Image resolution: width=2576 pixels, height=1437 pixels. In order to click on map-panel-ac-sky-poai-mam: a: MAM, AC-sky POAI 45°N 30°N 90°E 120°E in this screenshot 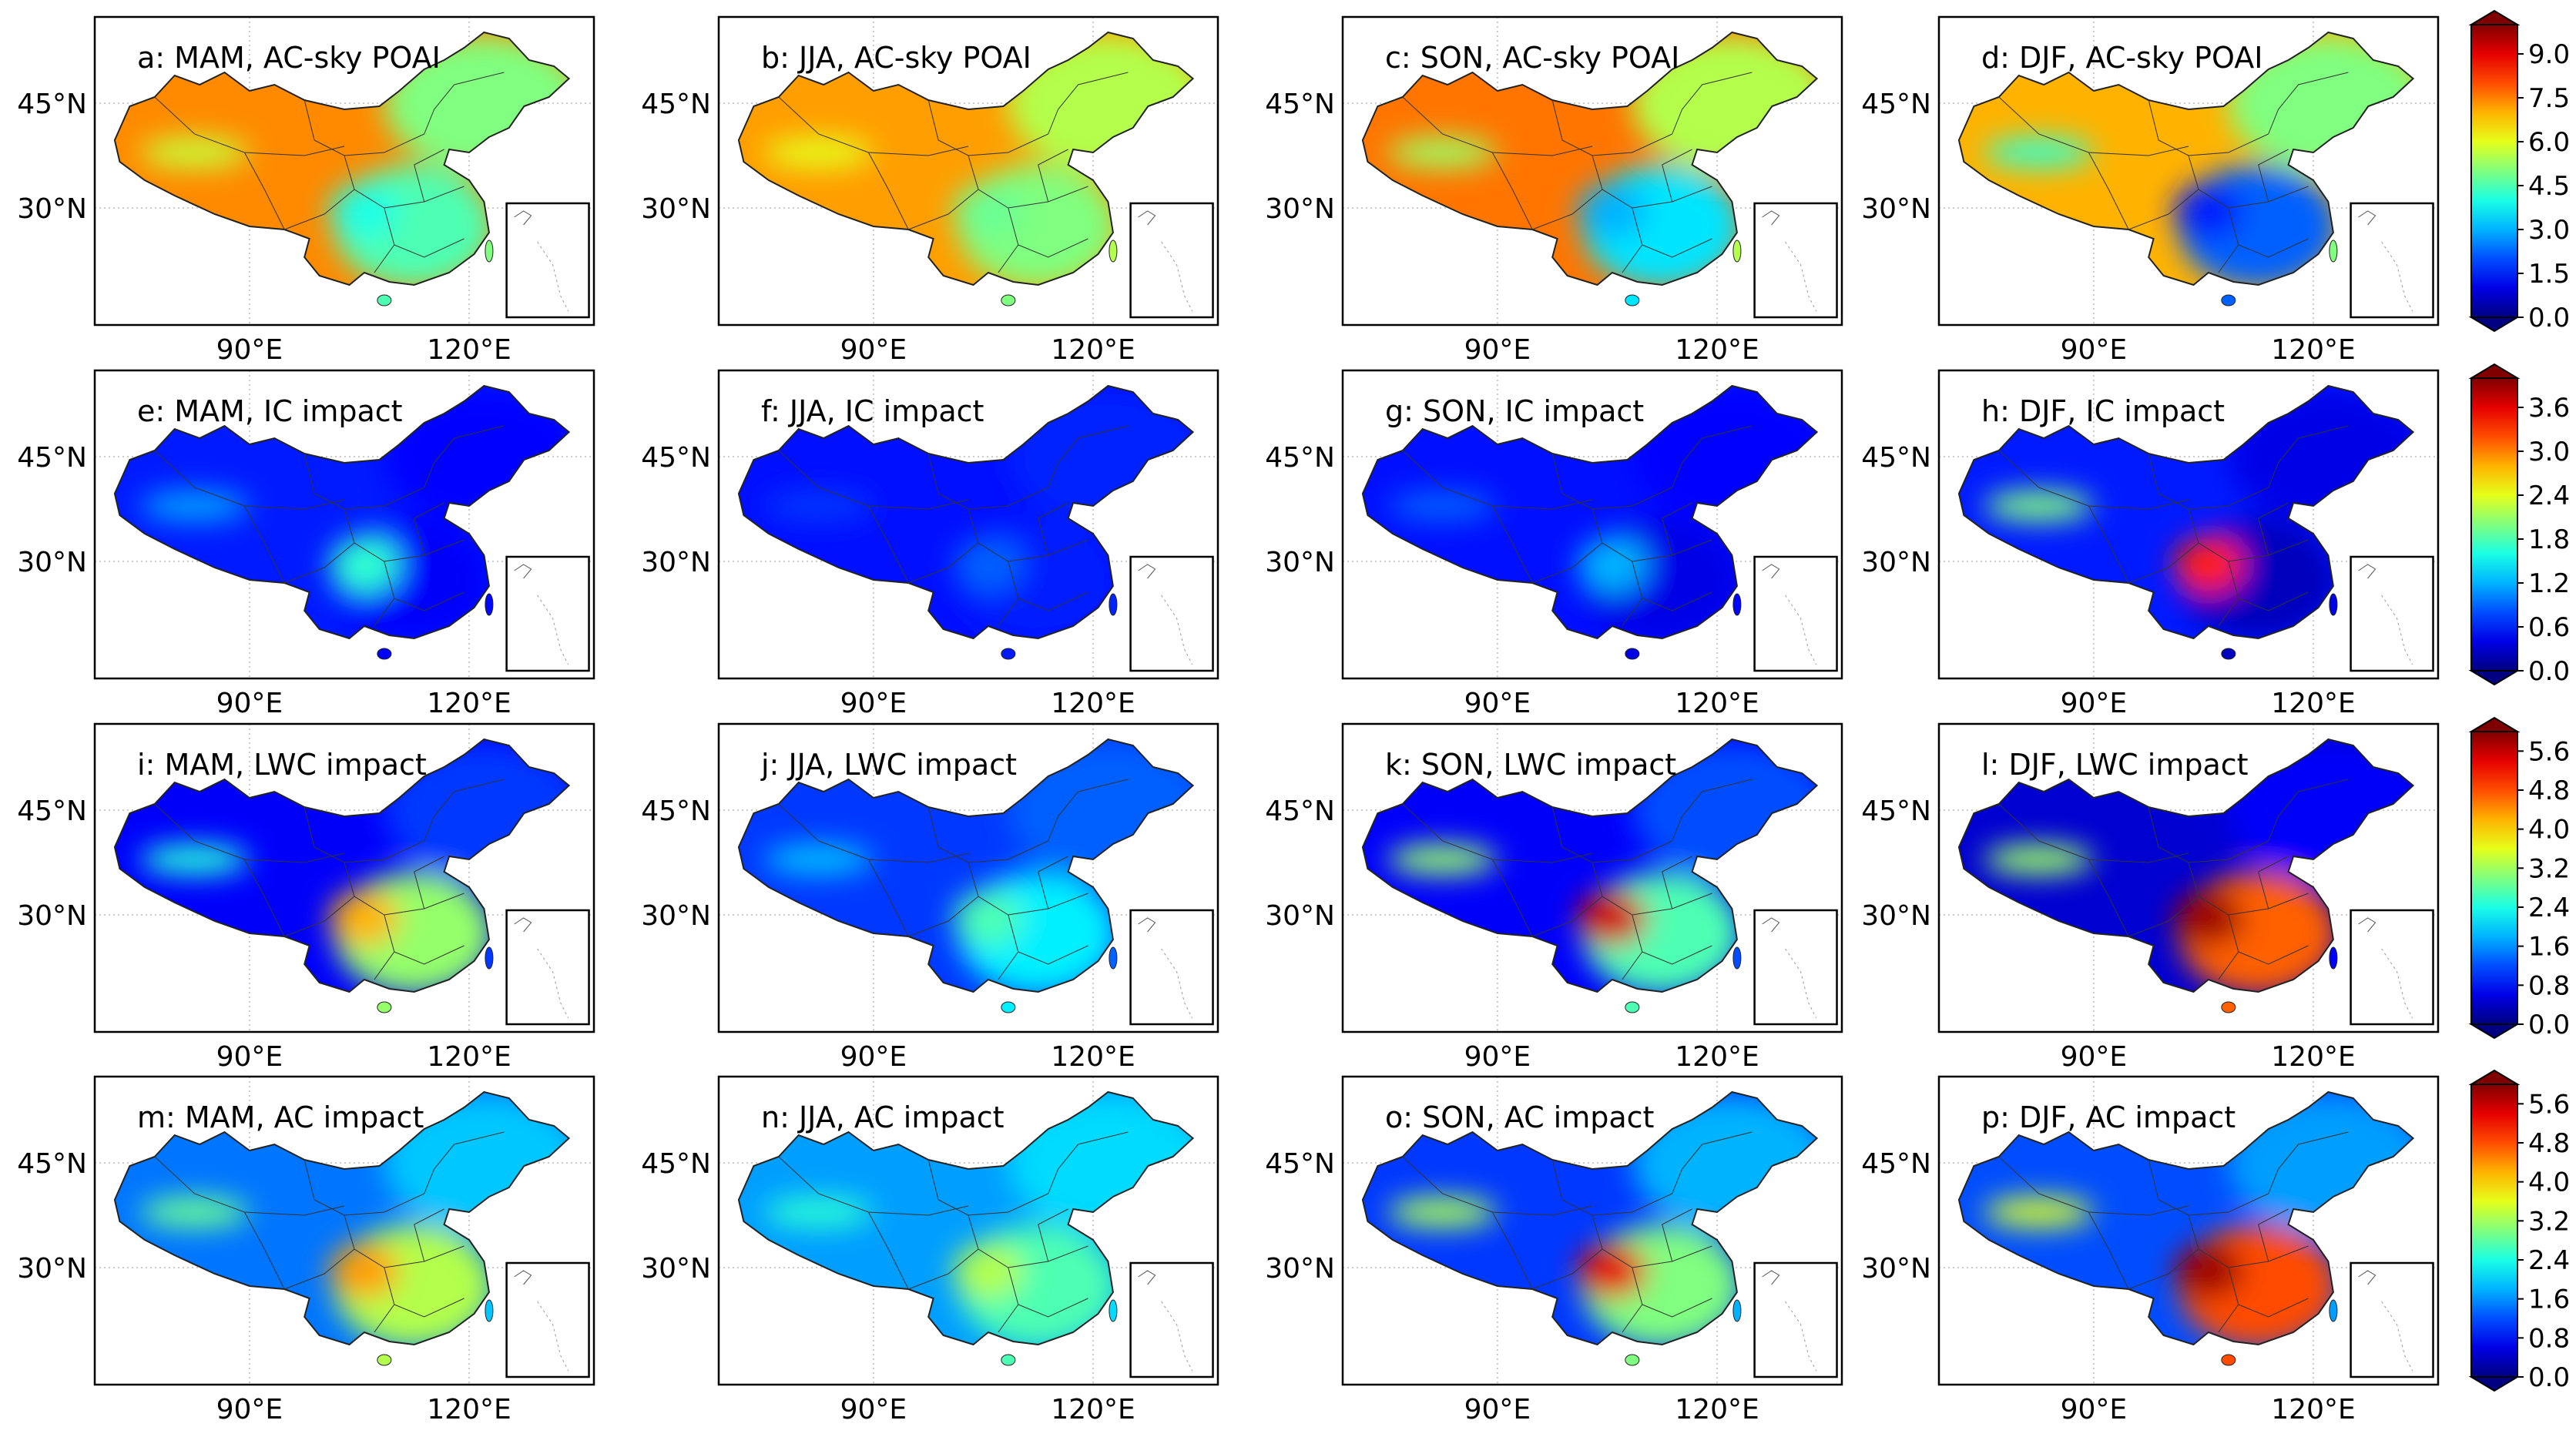, I will do `click(306, 190)`.